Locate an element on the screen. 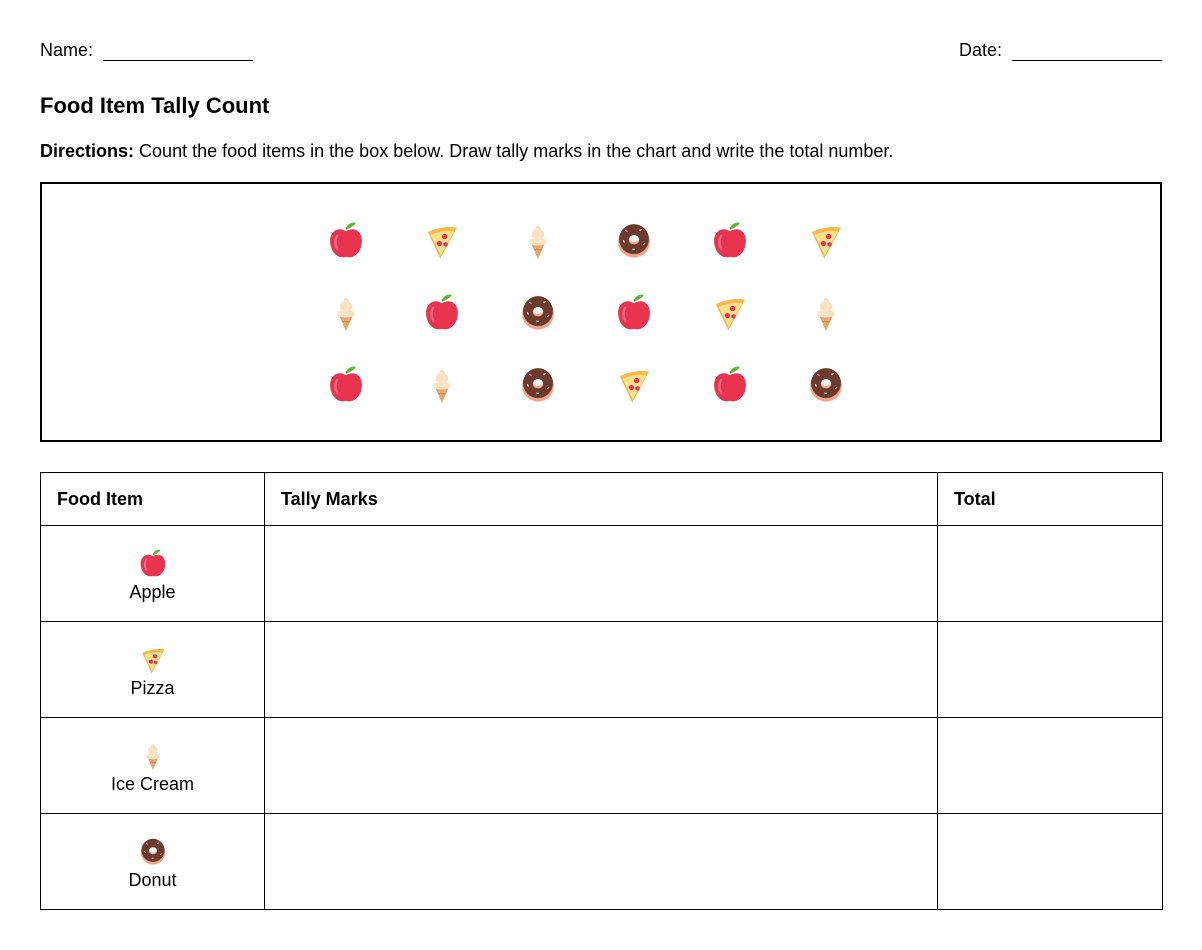 The height and width of the screenshot is (950, 1202). name-blank-line is located at coordinates (178, 52).